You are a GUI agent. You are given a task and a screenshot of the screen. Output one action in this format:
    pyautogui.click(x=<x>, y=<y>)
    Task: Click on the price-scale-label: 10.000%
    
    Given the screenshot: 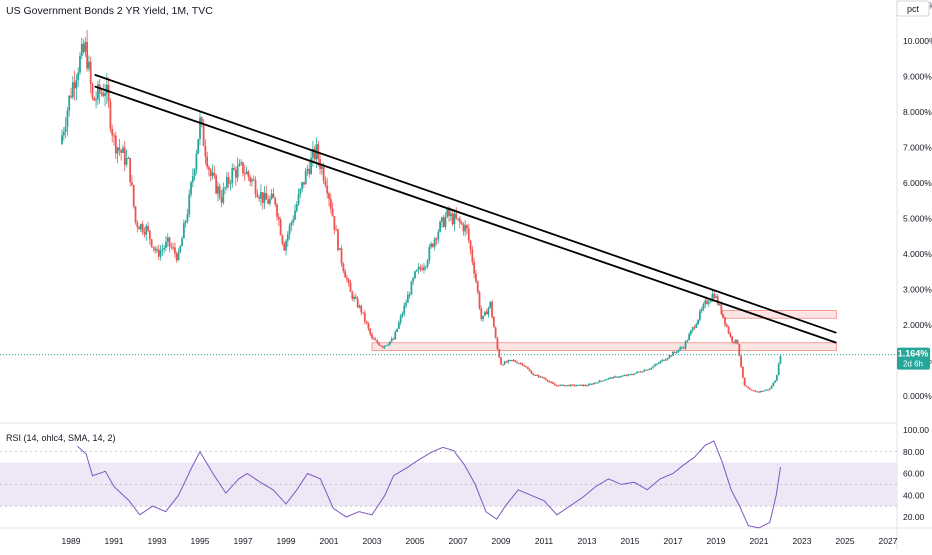 What is the action you would take?
    pyautogui.click(x=917, y=41)
    